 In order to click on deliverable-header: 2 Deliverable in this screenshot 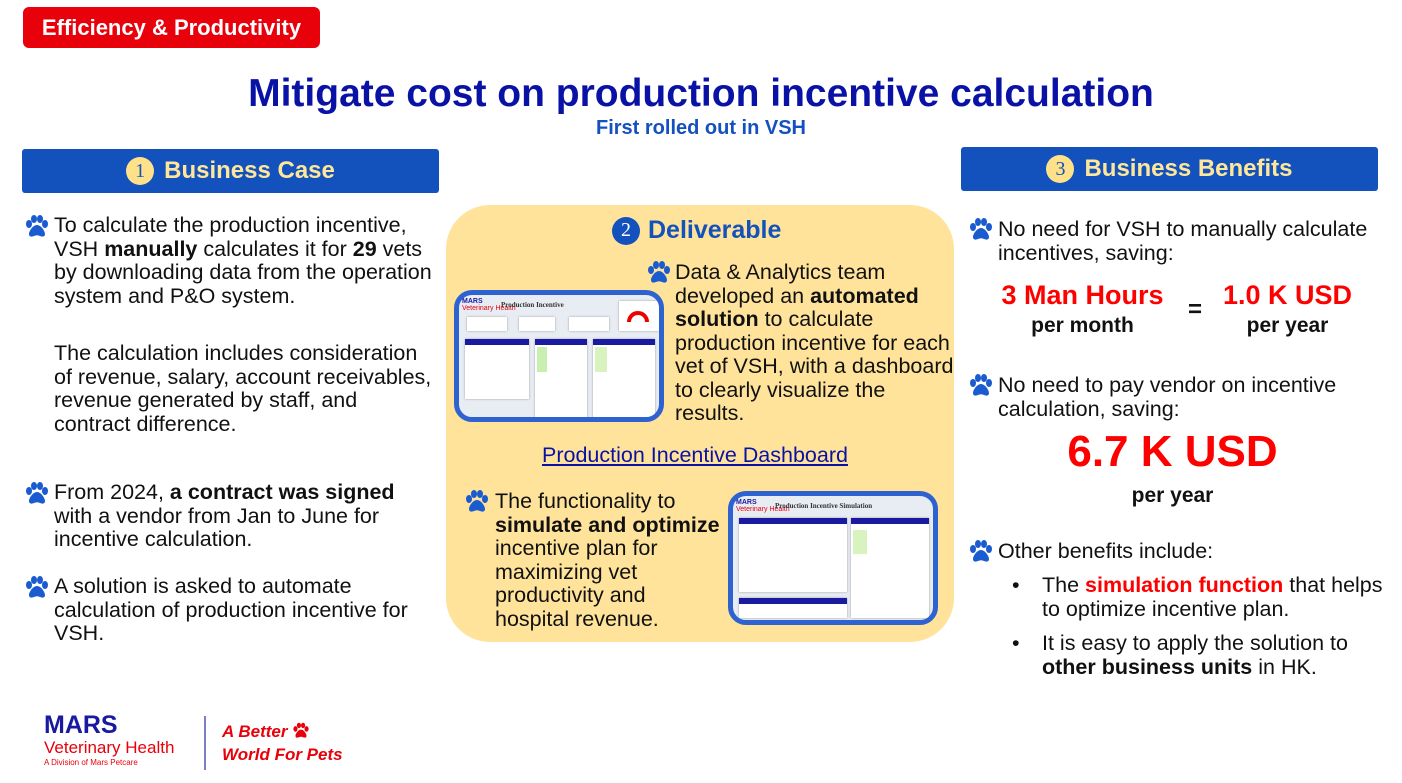, I will do `click(696, 230)`.